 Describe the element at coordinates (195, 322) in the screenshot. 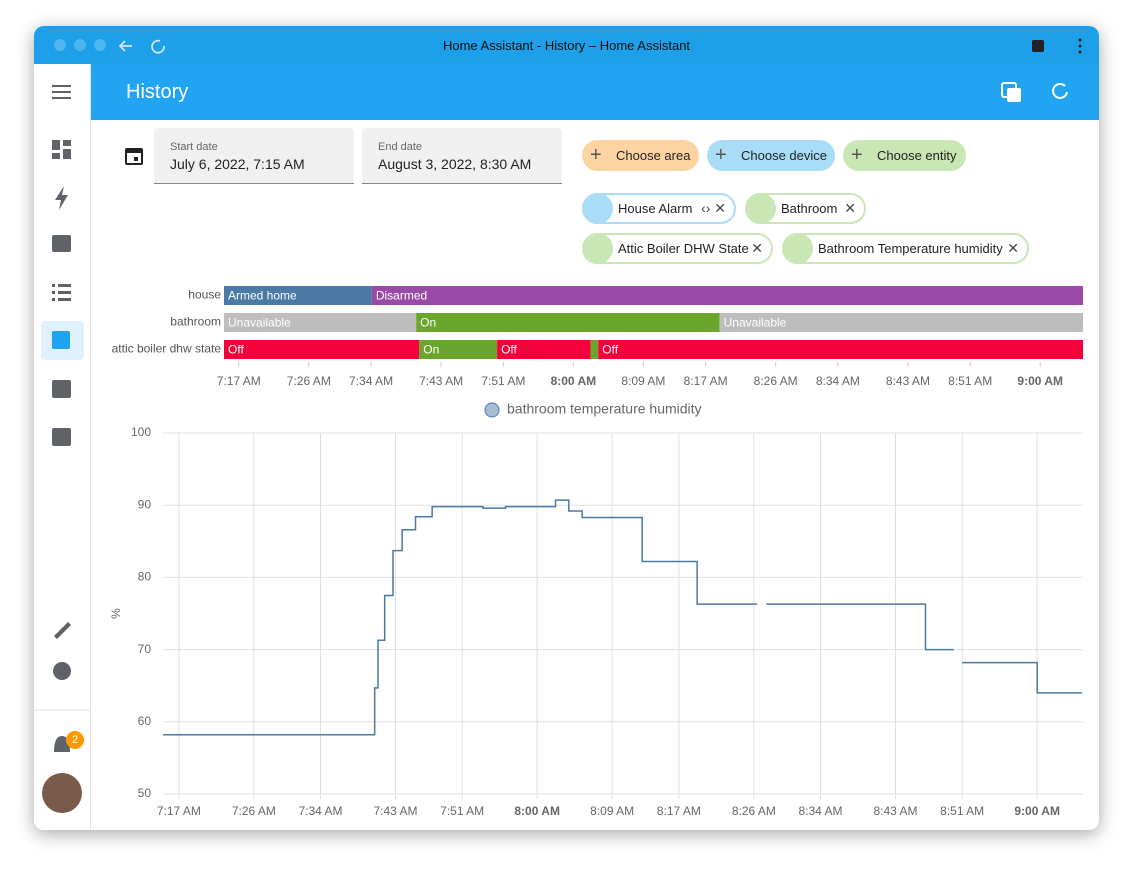

I see `row-label: bathroom` at that location.